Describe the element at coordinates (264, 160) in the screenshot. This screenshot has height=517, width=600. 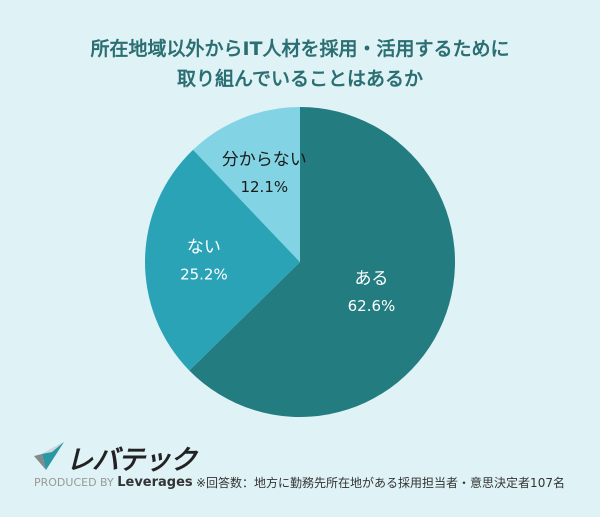
I see `slice-label: 分からない` at that location.